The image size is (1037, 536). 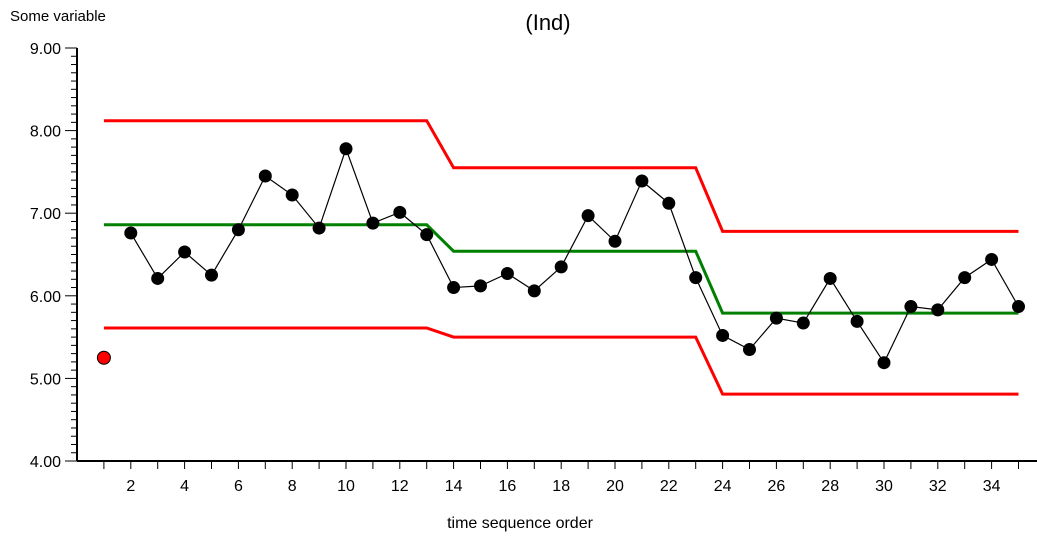 I want to click on x-tick-label: 34, so click(x=992, y=486).